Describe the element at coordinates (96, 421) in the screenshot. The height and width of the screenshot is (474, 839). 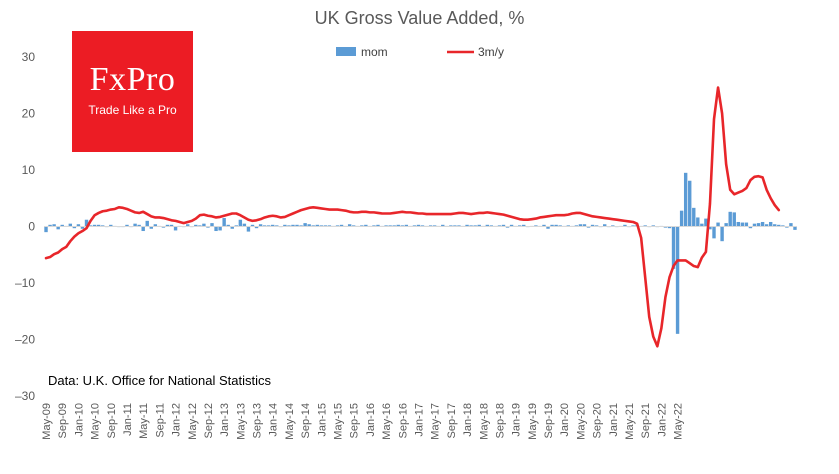
I see `x-tick-label: May-10` at that location.